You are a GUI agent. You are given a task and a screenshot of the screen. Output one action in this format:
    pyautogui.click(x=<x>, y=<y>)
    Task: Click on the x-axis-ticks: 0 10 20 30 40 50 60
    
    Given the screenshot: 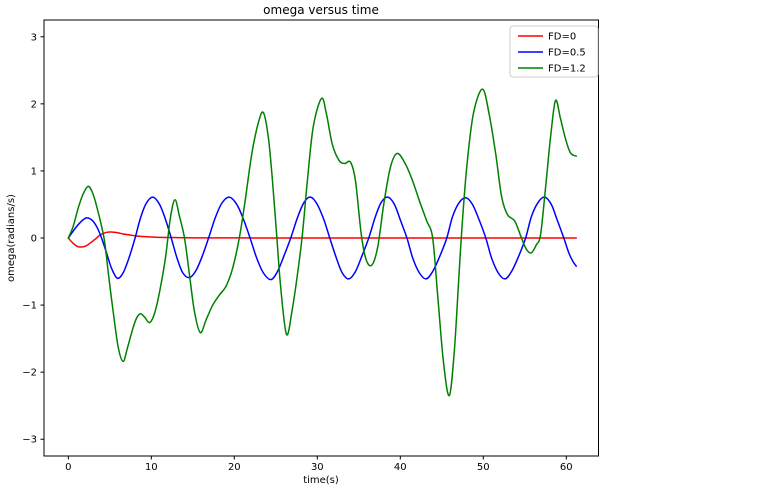 What is the action you would take?
    pyautogui.click(x=319, y=464)
    